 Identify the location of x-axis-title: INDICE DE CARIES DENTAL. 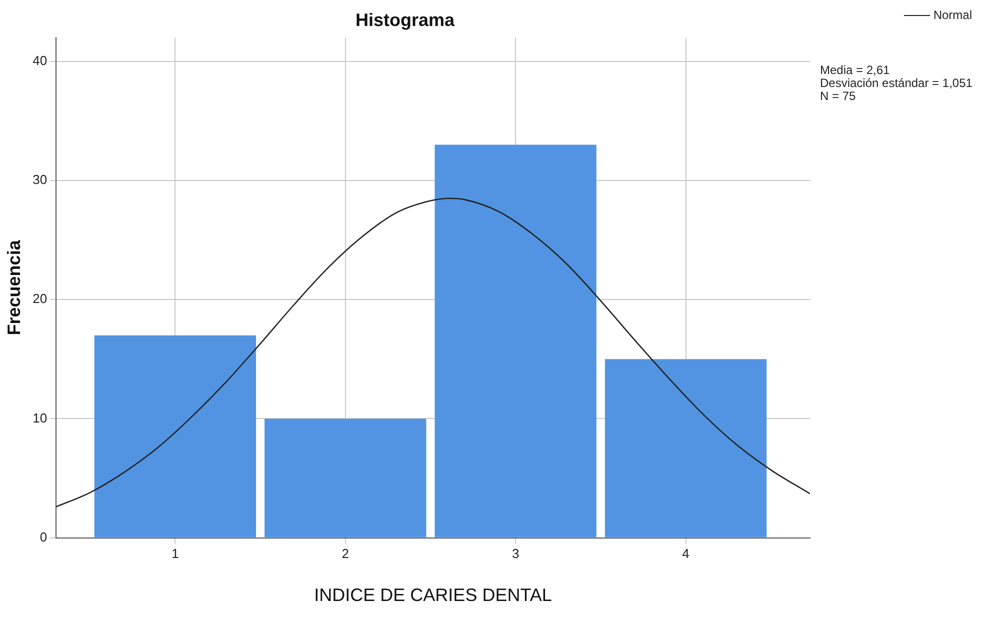
(433, 595).